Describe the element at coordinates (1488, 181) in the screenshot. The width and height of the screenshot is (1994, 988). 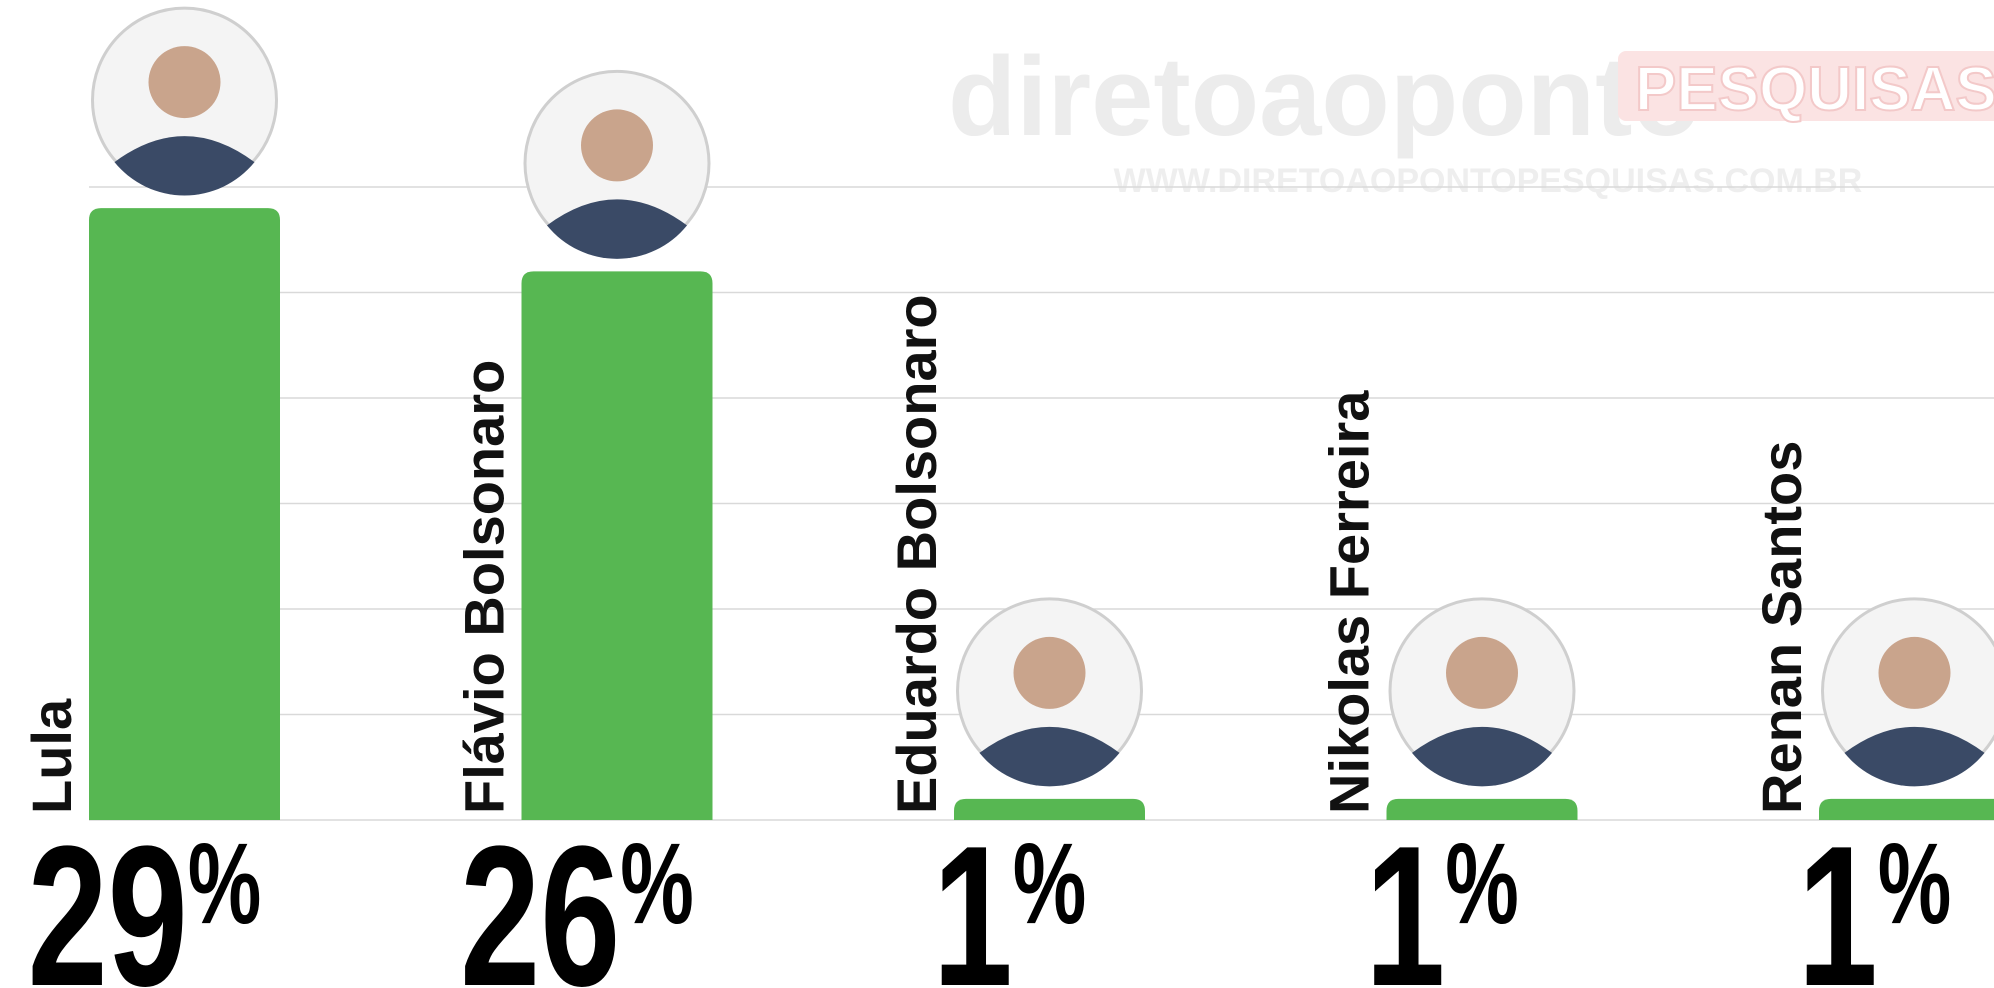
I see `watermark-url: WWW.DIRETOAOPONTOPESQUISAS.COM.BR` at that location.